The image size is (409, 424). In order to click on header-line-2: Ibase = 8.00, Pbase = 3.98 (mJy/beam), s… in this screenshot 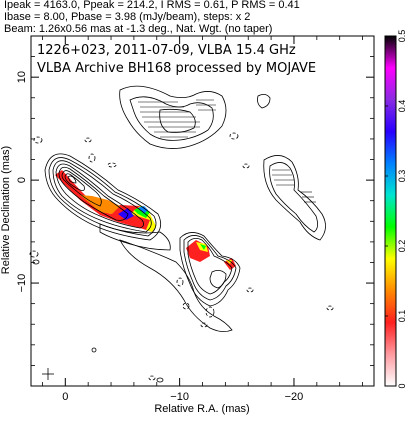, I will do `click(127, 17)`.